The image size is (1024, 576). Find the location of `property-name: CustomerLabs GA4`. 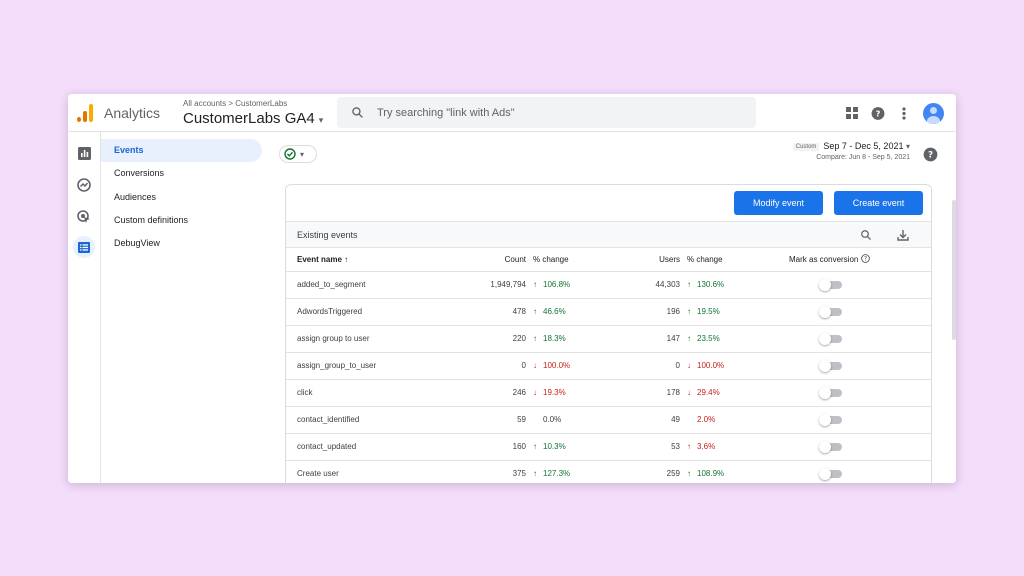

property-name: CustomerLabs GA4 is located at coordinates (249, 118).